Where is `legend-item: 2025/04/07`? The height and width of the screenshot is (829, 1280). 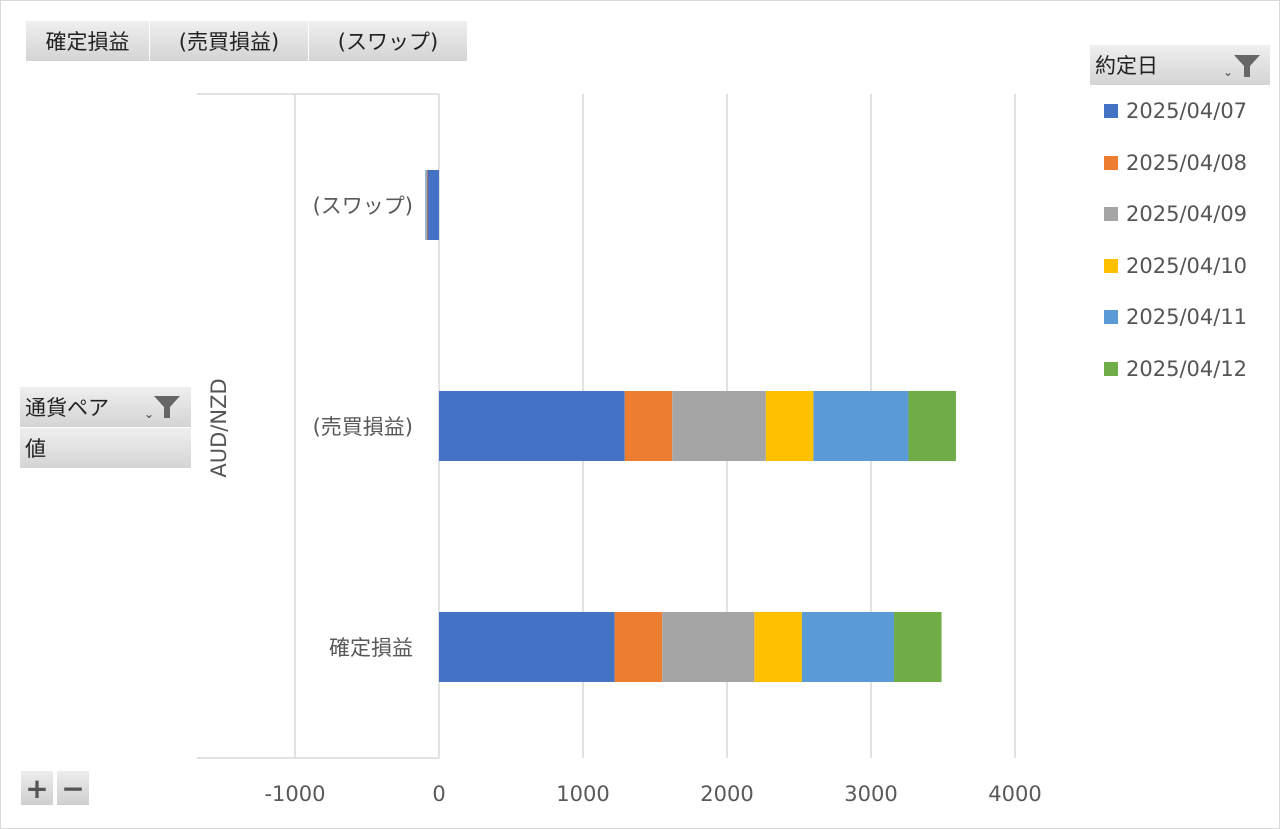 legend-item: 2025/04/07 is located at coordinates (1175, 111).